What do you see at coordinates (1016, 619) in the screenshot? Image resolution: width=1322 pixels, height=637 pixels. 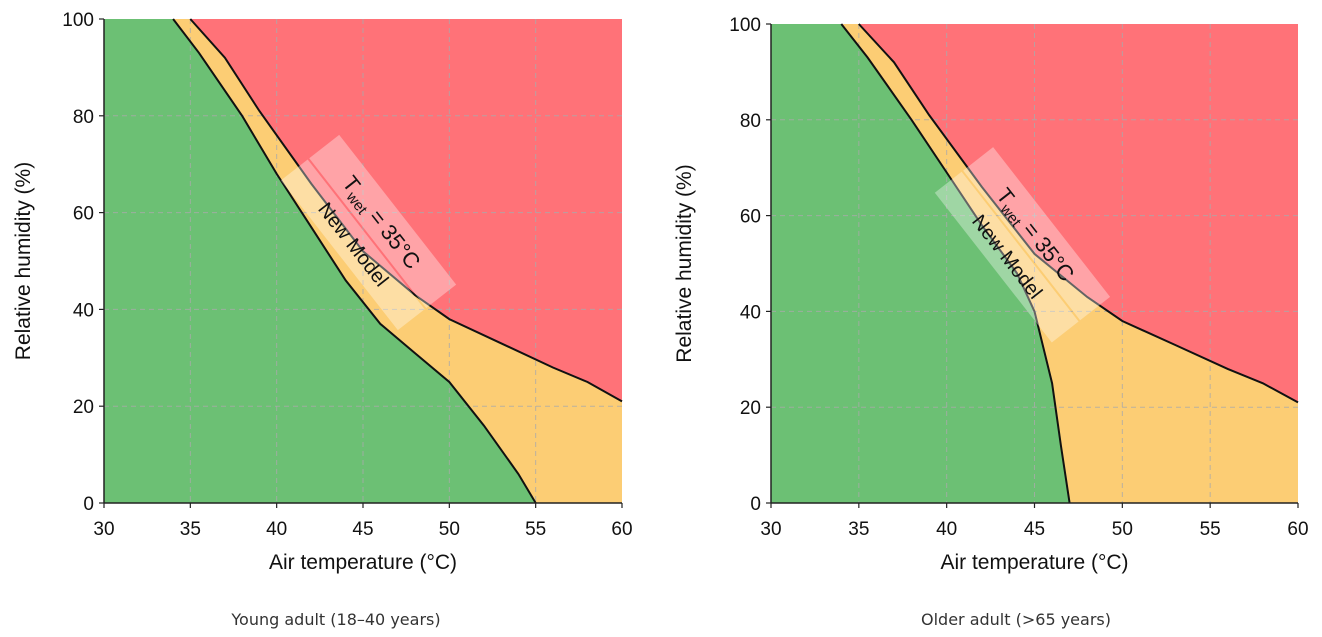 I see `caption-older-adult: Older adult (>65 years)` at bounding box center [1016, 619].